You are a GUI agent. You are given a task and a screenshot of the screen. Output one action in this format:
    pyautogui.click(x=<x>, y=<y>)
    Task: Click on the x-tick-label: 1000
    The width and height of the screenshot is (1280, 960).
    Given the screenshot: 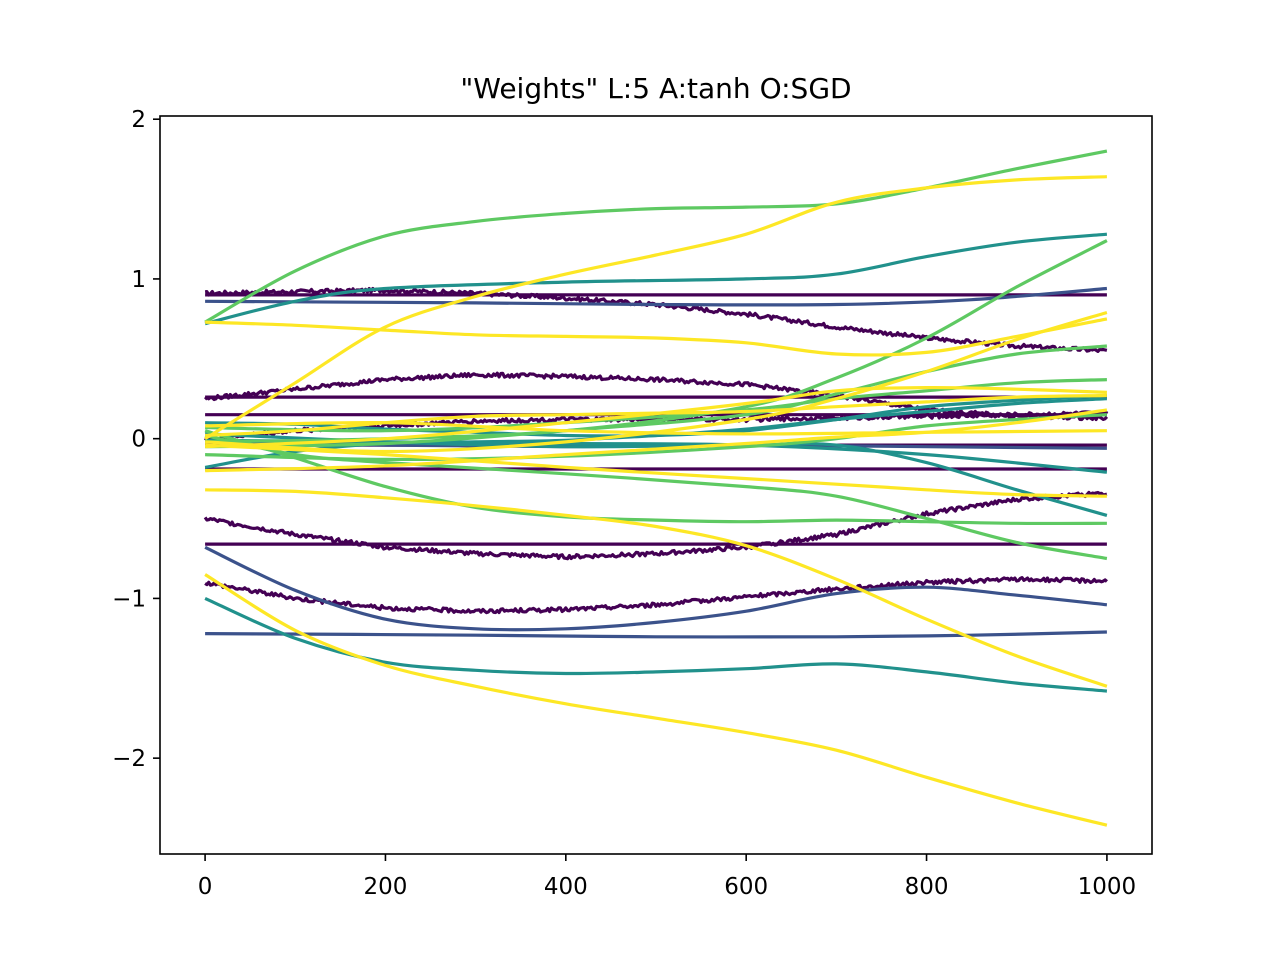 What is the action you would take?
    pyautogui.click(x=1107, y=887)
    